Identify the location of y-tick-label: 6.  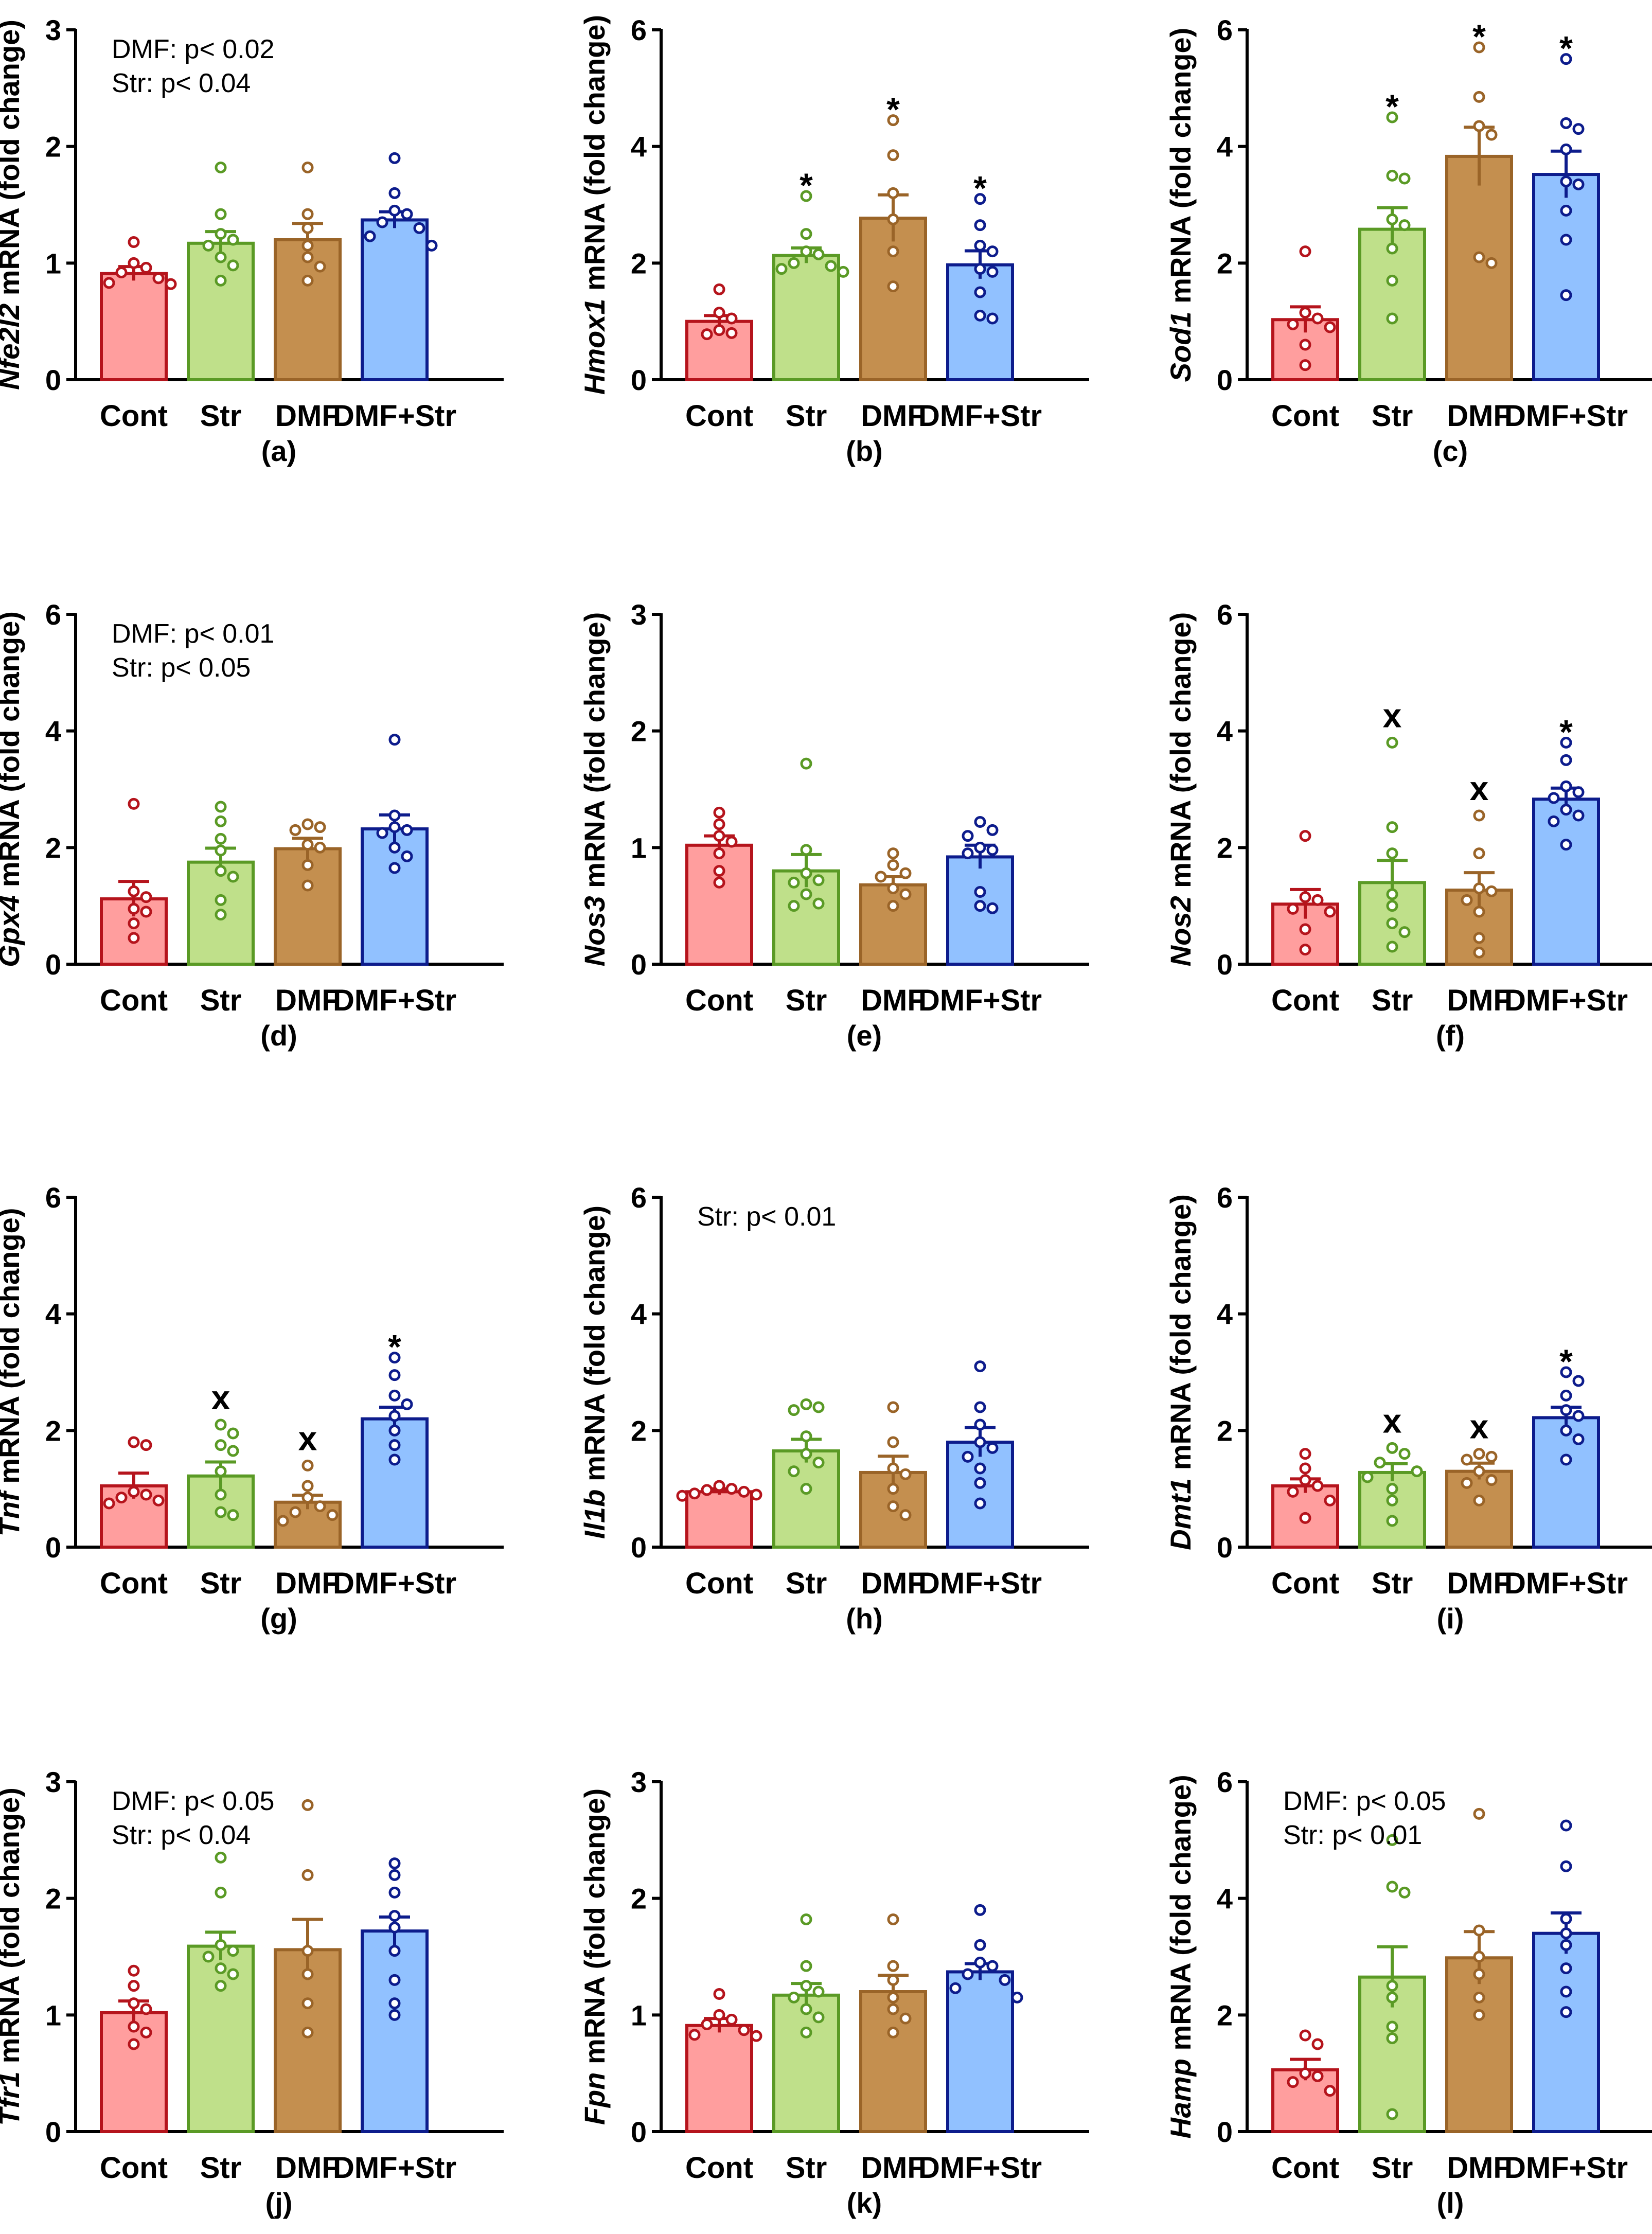
(1225, 1782).